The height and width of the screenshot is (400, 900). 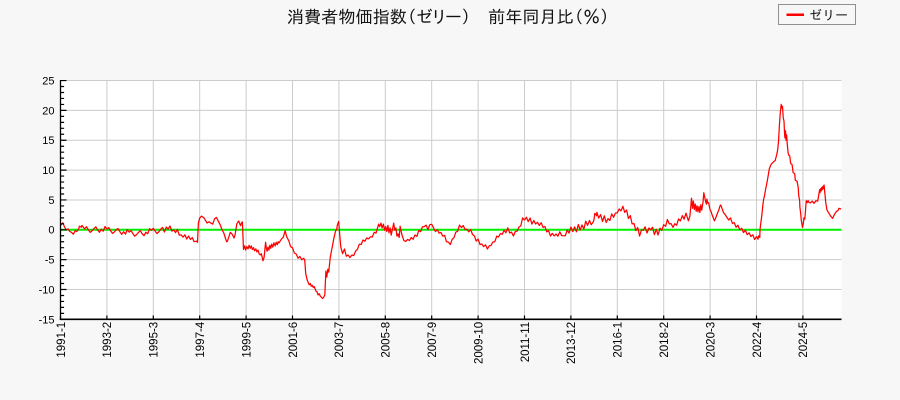 I want to click on svg-text: -15, so click(x=47, y=320).